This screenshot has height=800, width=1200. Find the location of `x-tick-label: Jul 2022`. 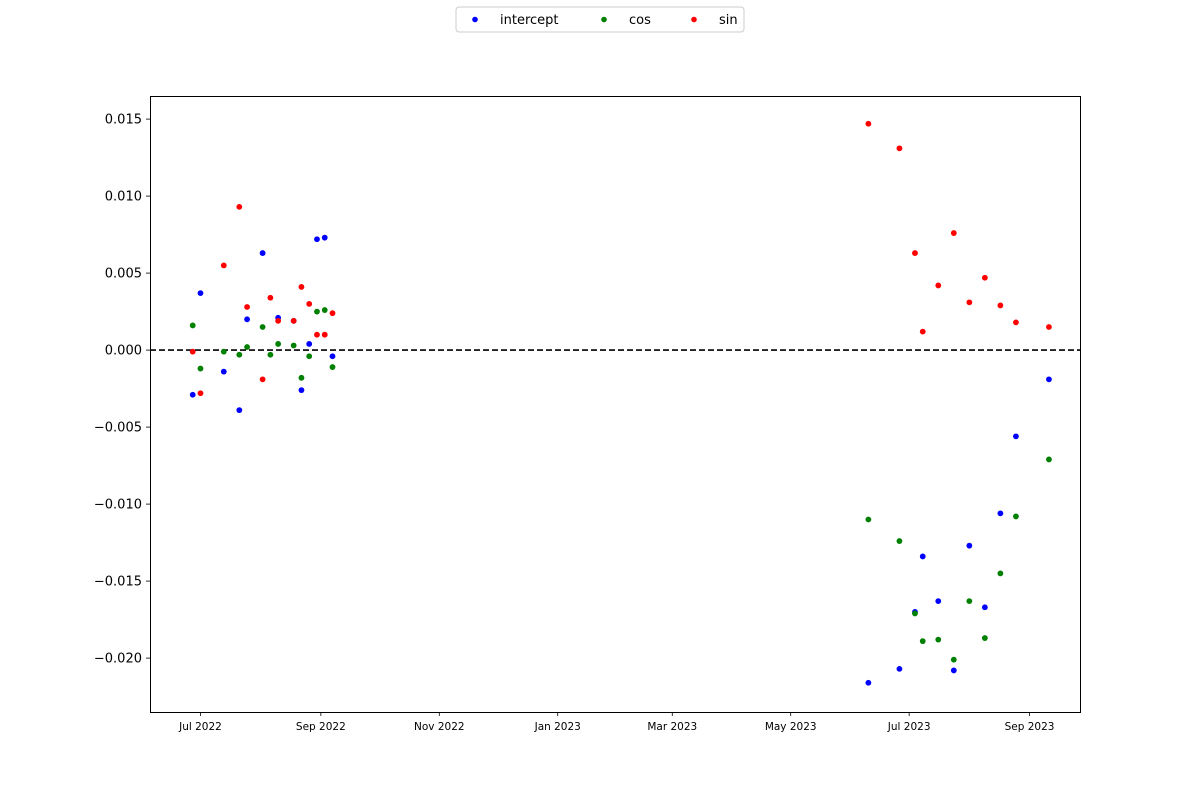

x-tick-label: Jul 2022 is located at coordinates (200, 727).